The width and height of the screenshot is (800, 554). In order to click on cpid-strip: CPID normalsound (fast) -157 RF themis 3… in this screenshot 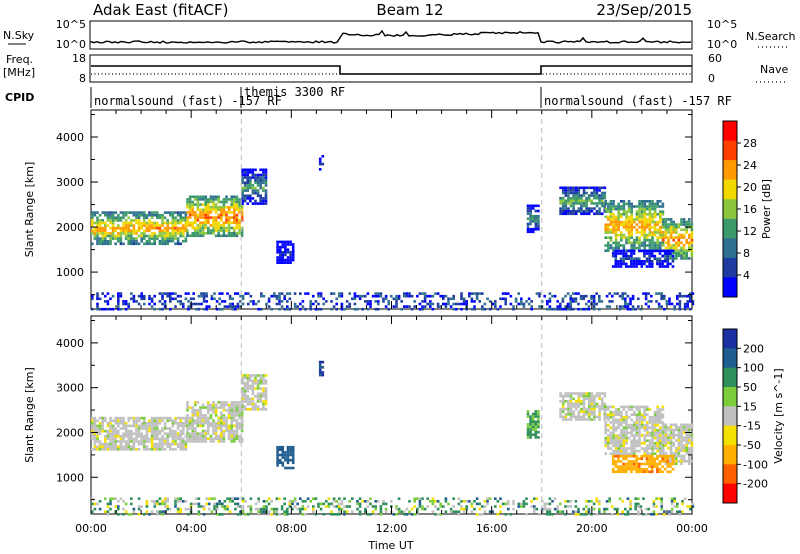, I will do `click(368, 96)`.